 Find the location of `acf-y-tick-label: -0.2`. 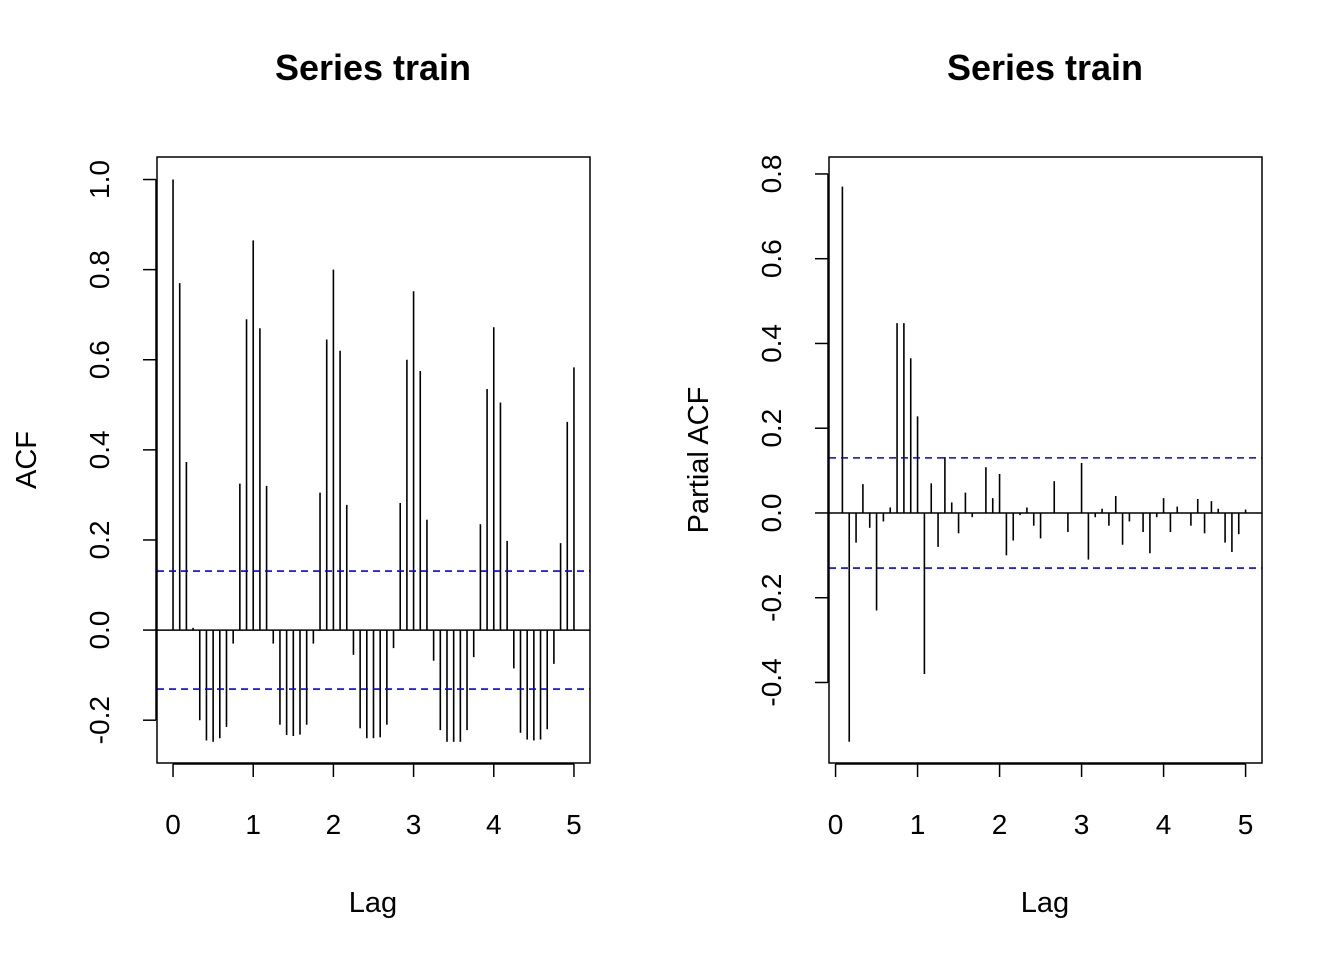

acf-y-tick-label: -0.2 is located at coordinates (99, 720).